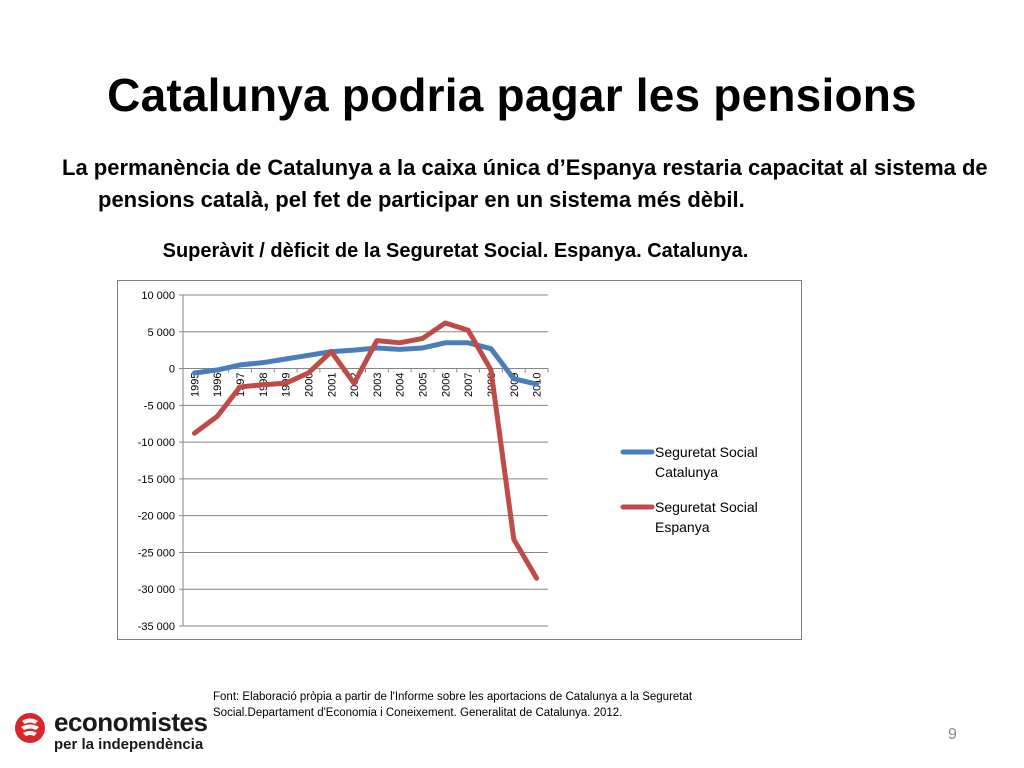 The image size is (1024, 768). Describe the element at coordinates (156, 443) in the screenshot. I see `y-tick-label: -10 000` at that location.